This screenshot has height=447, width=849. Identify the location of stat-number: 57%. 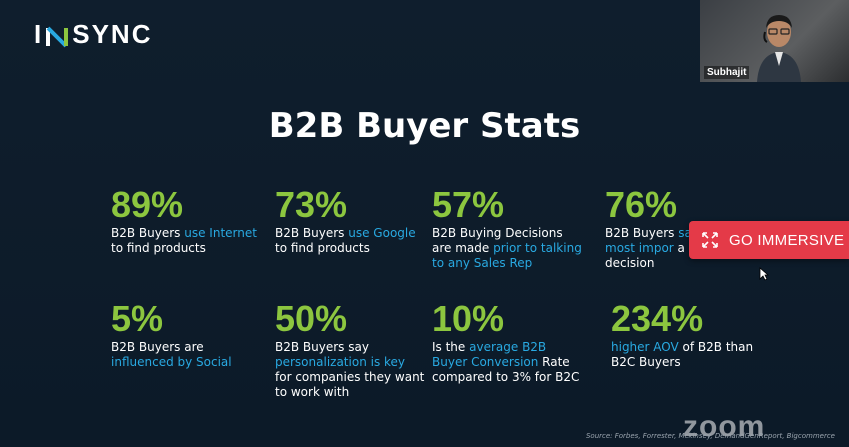
(468, 204).